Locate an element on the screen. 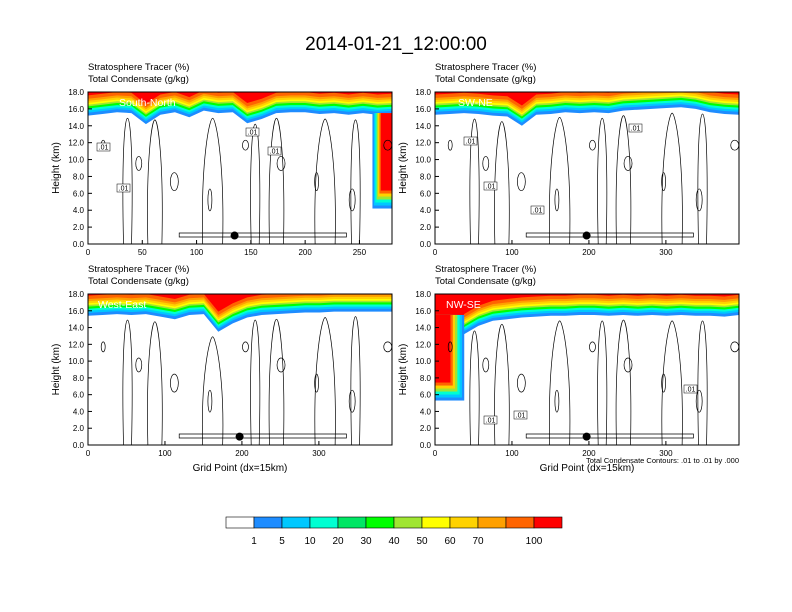 The width and height of the screenshot is (792, 612). y-tick-label: 10.0 is located at coordinates (76, 361).